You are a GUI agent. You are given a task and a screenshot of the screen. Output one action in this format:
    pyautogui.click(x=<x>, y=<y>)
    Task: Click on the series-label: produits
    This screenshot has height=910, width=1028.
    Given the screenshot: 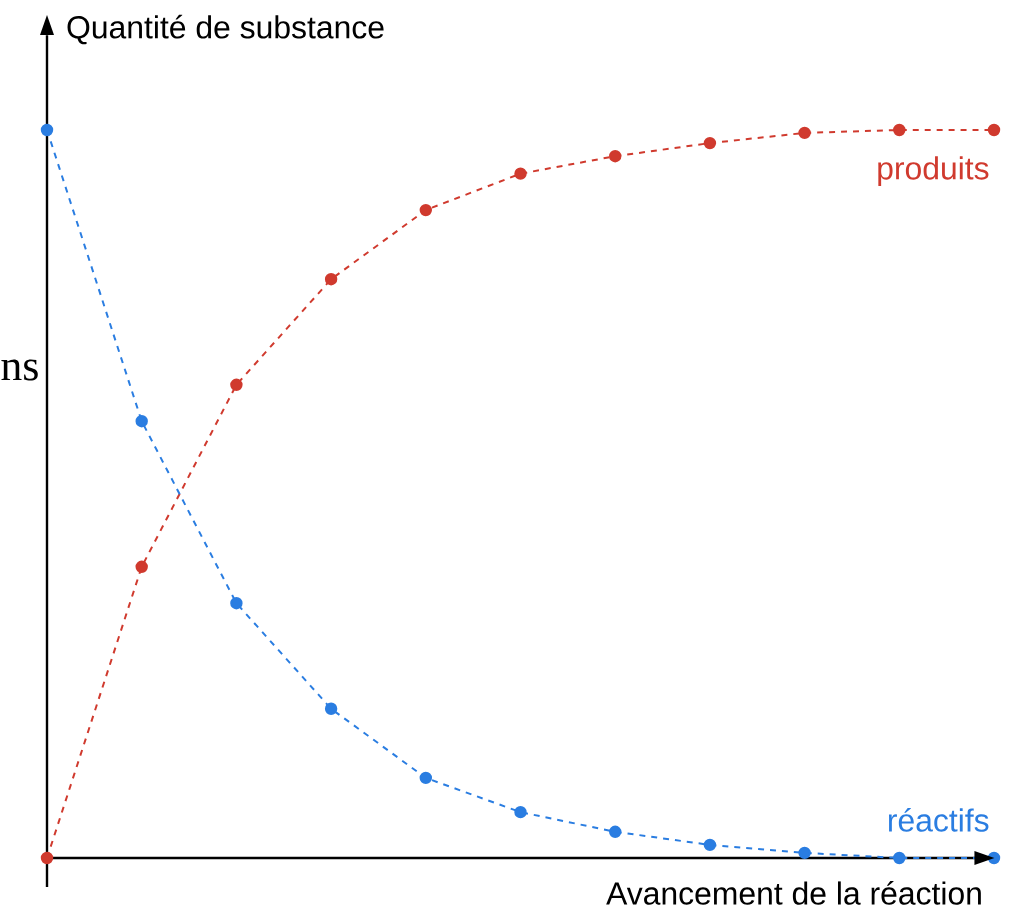 What is the action you would take?
    pyautogui.click(x=933, y=171)
    